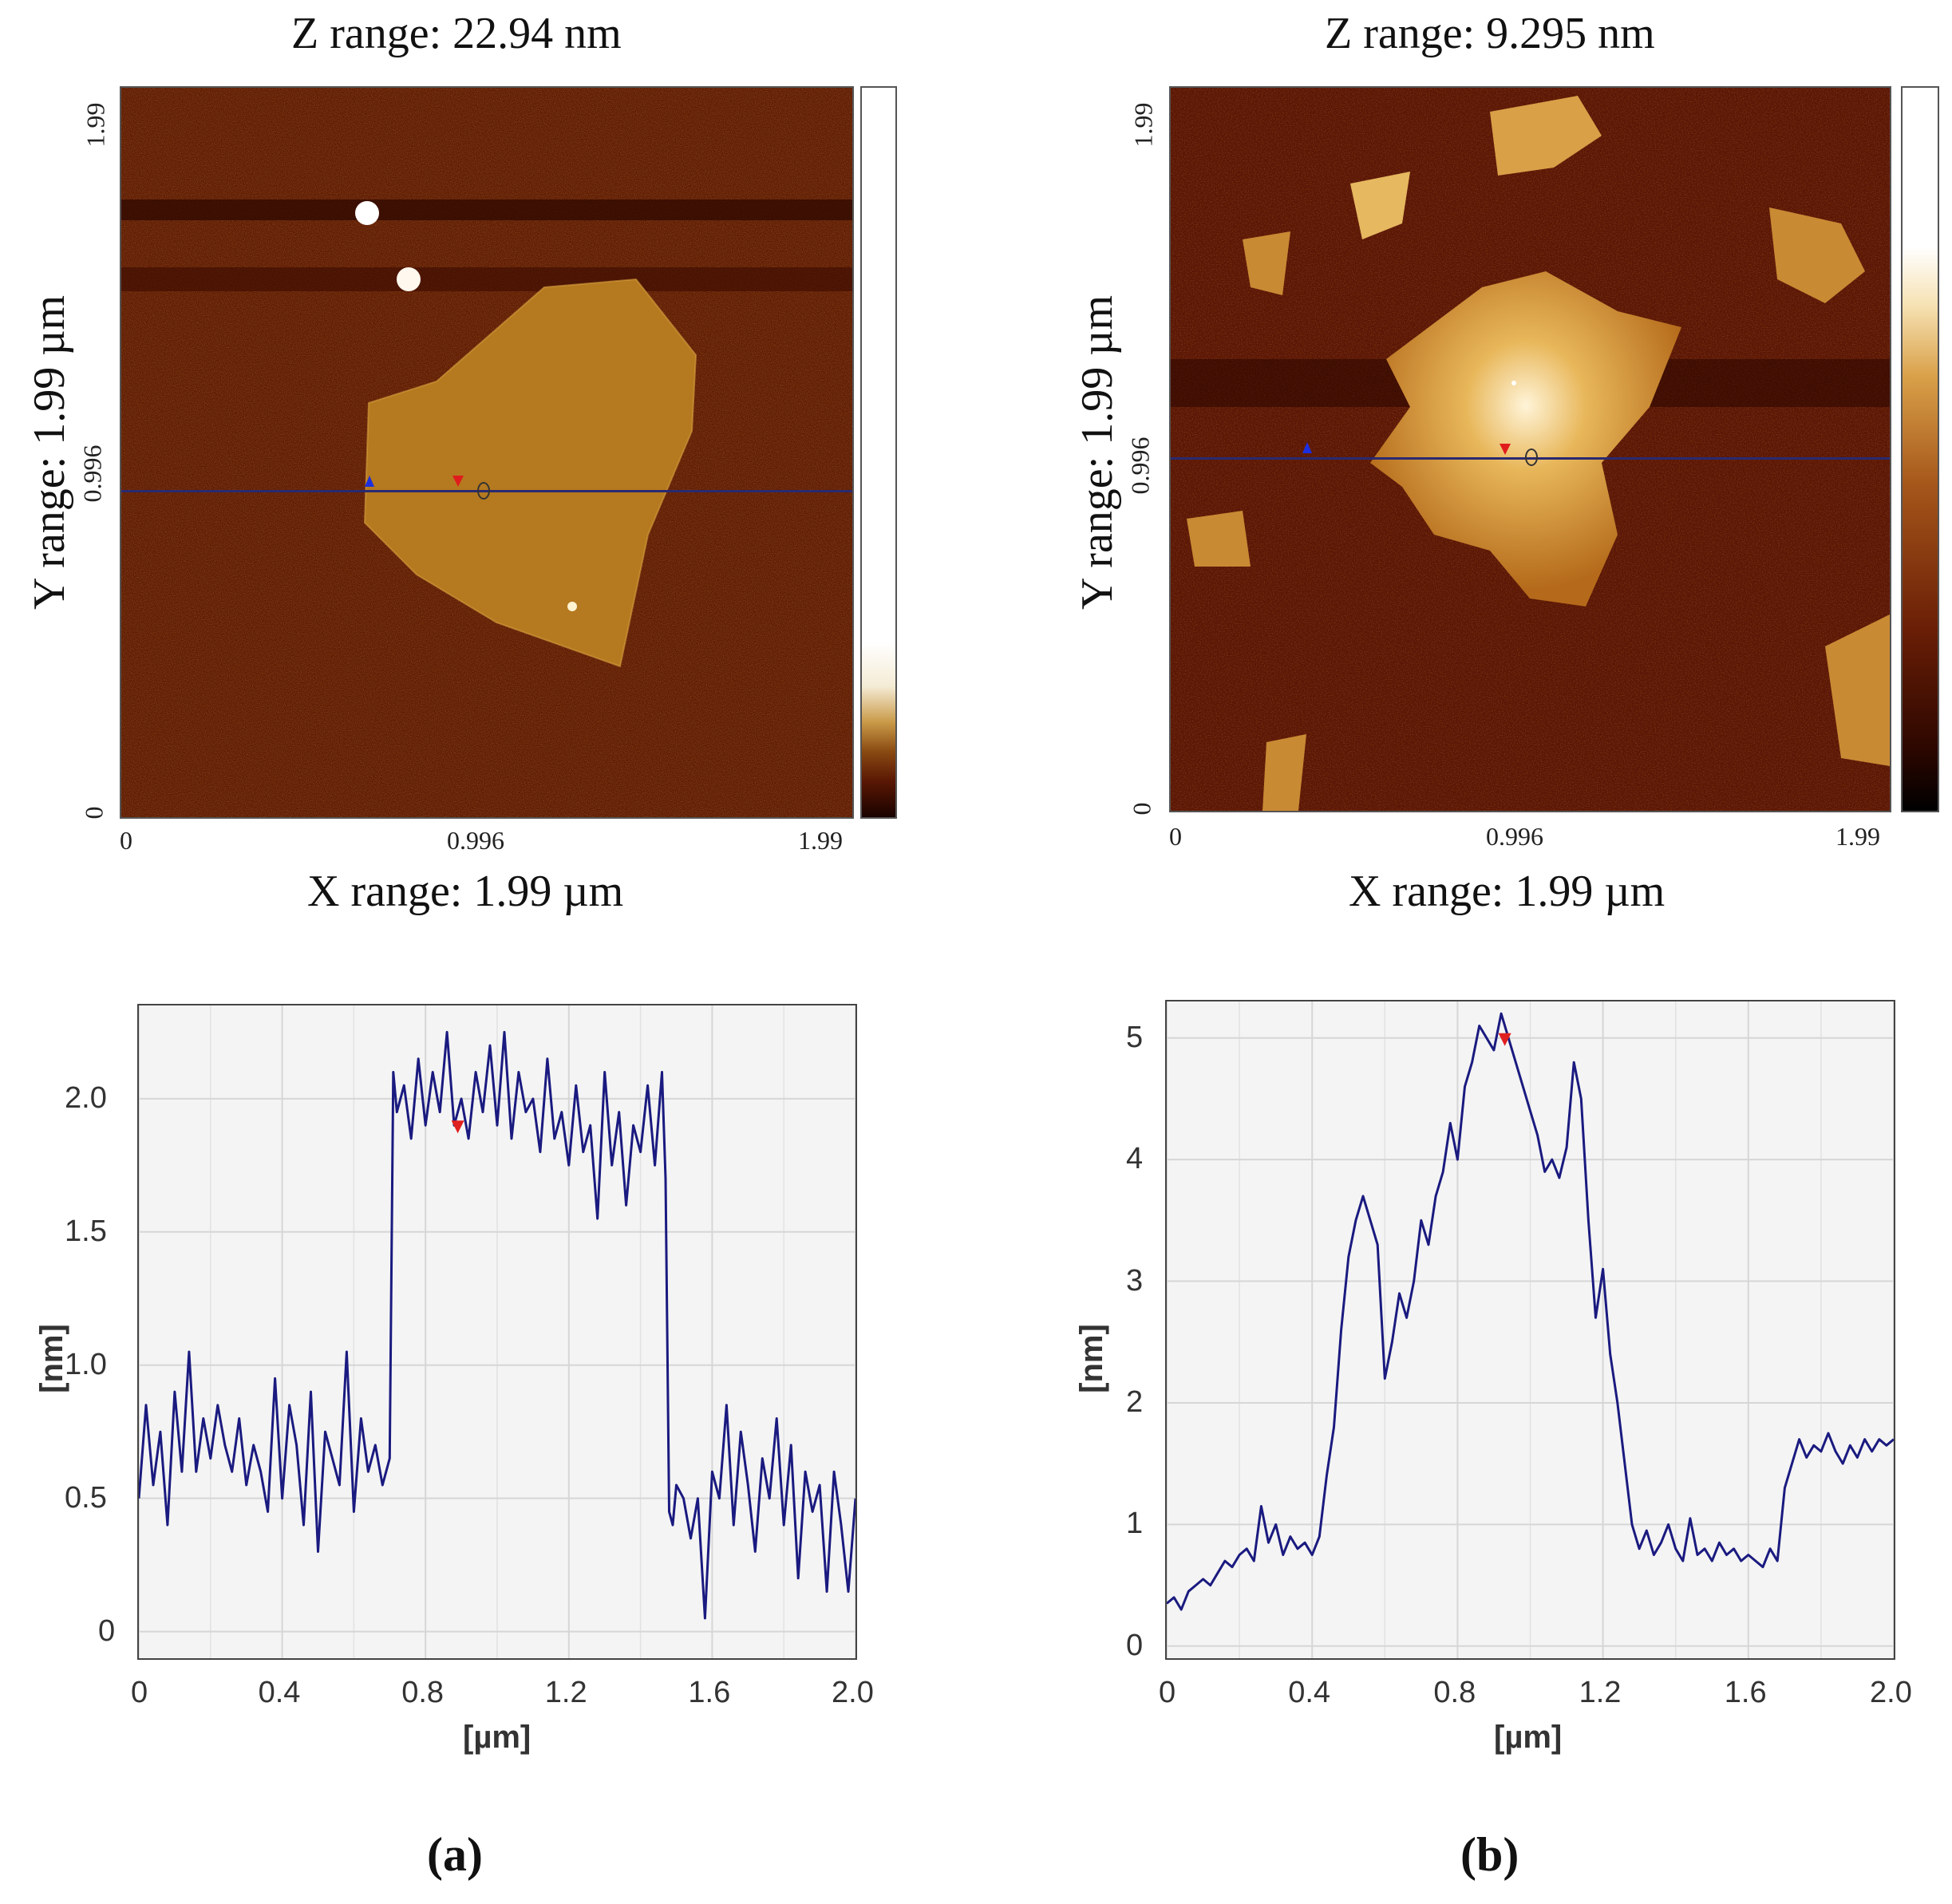  What do you see at coordinates (369, 481) in the screenshot?
I see `left-marker-blue` at bounding box center [369, 481].